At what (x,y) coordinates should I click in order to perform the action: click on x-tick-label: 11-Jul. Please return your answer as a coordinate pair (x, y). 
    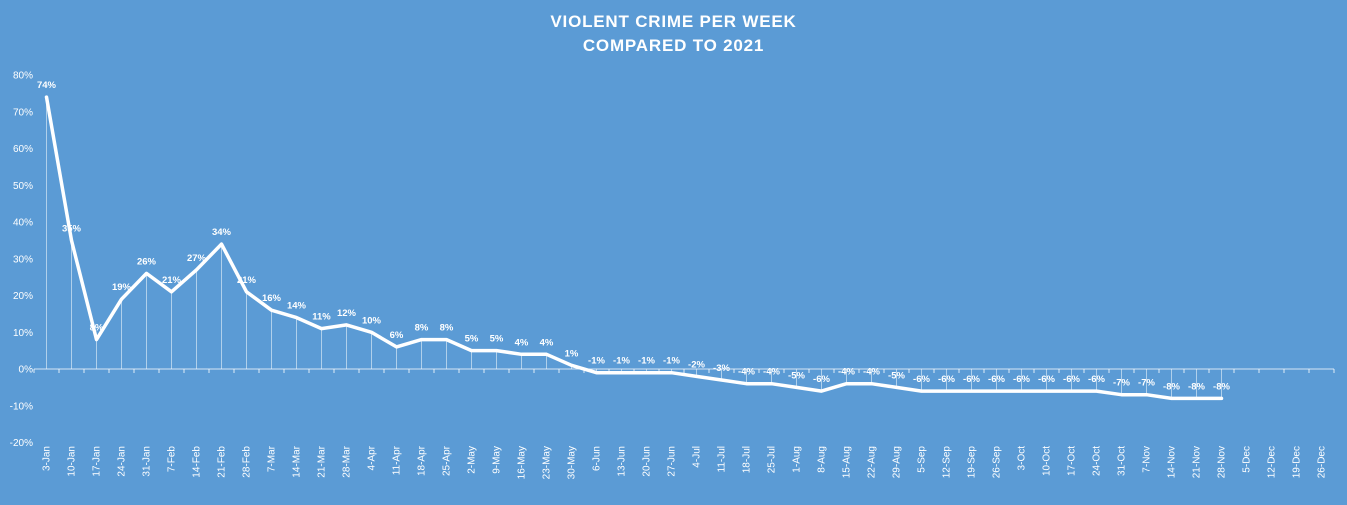
    Looking at the image, I should click on (722, 459).